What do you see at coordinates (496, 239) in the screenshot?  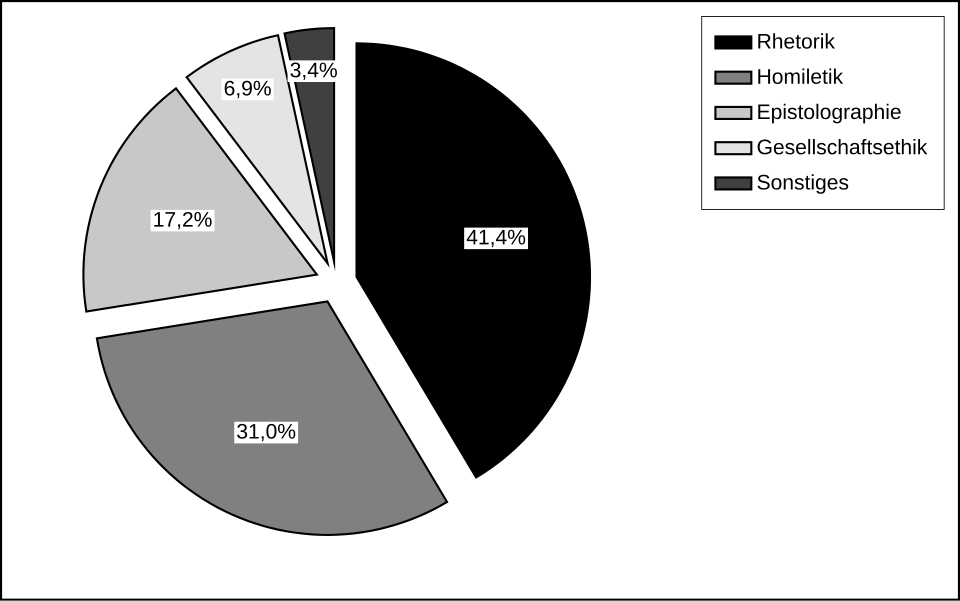 I see `data-label: 41,4%` at bounding box center [496, 239].